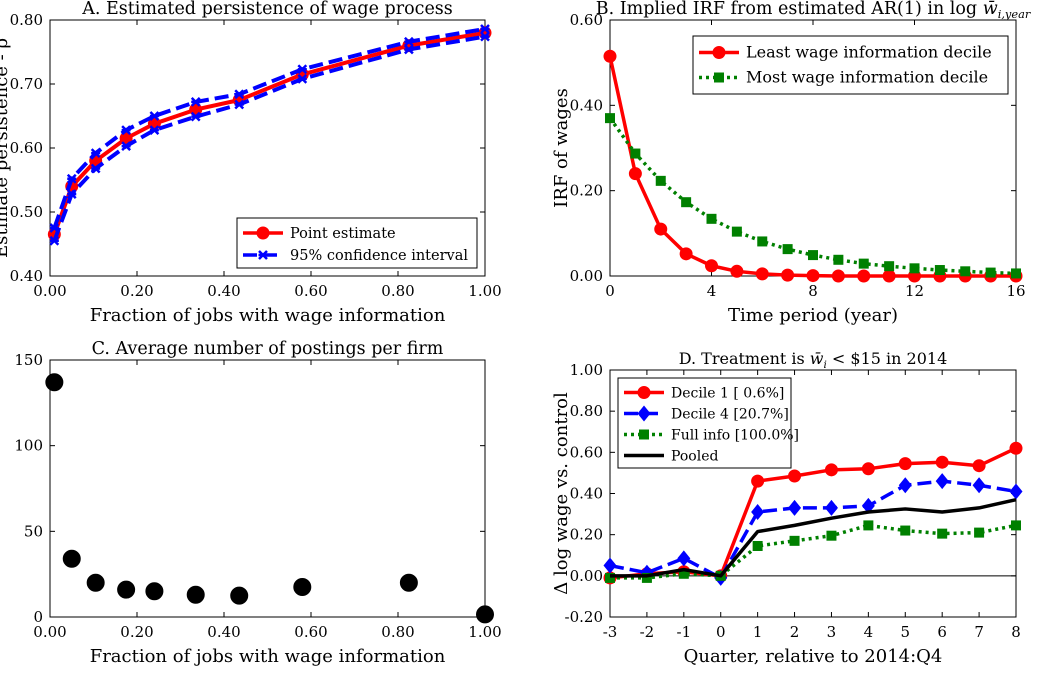 The image size is (1047, 674). I want to click on chart-title: A. Estimated persistence of wage process, so click(267, 9).